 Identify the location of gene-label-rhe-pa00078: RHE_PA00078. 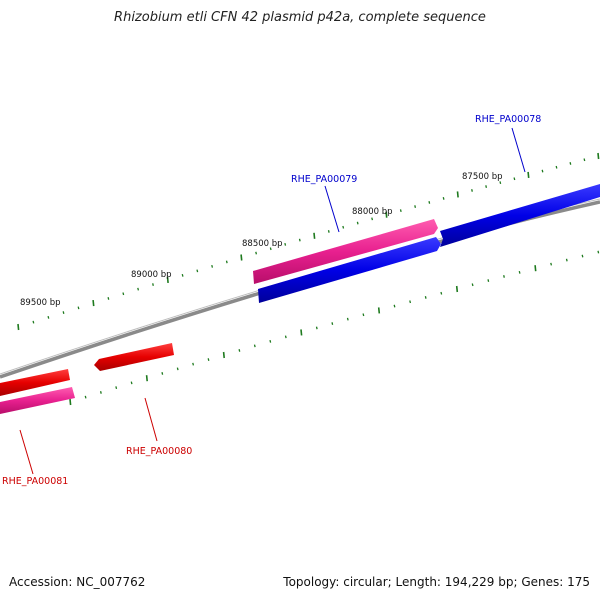
(508, 119).